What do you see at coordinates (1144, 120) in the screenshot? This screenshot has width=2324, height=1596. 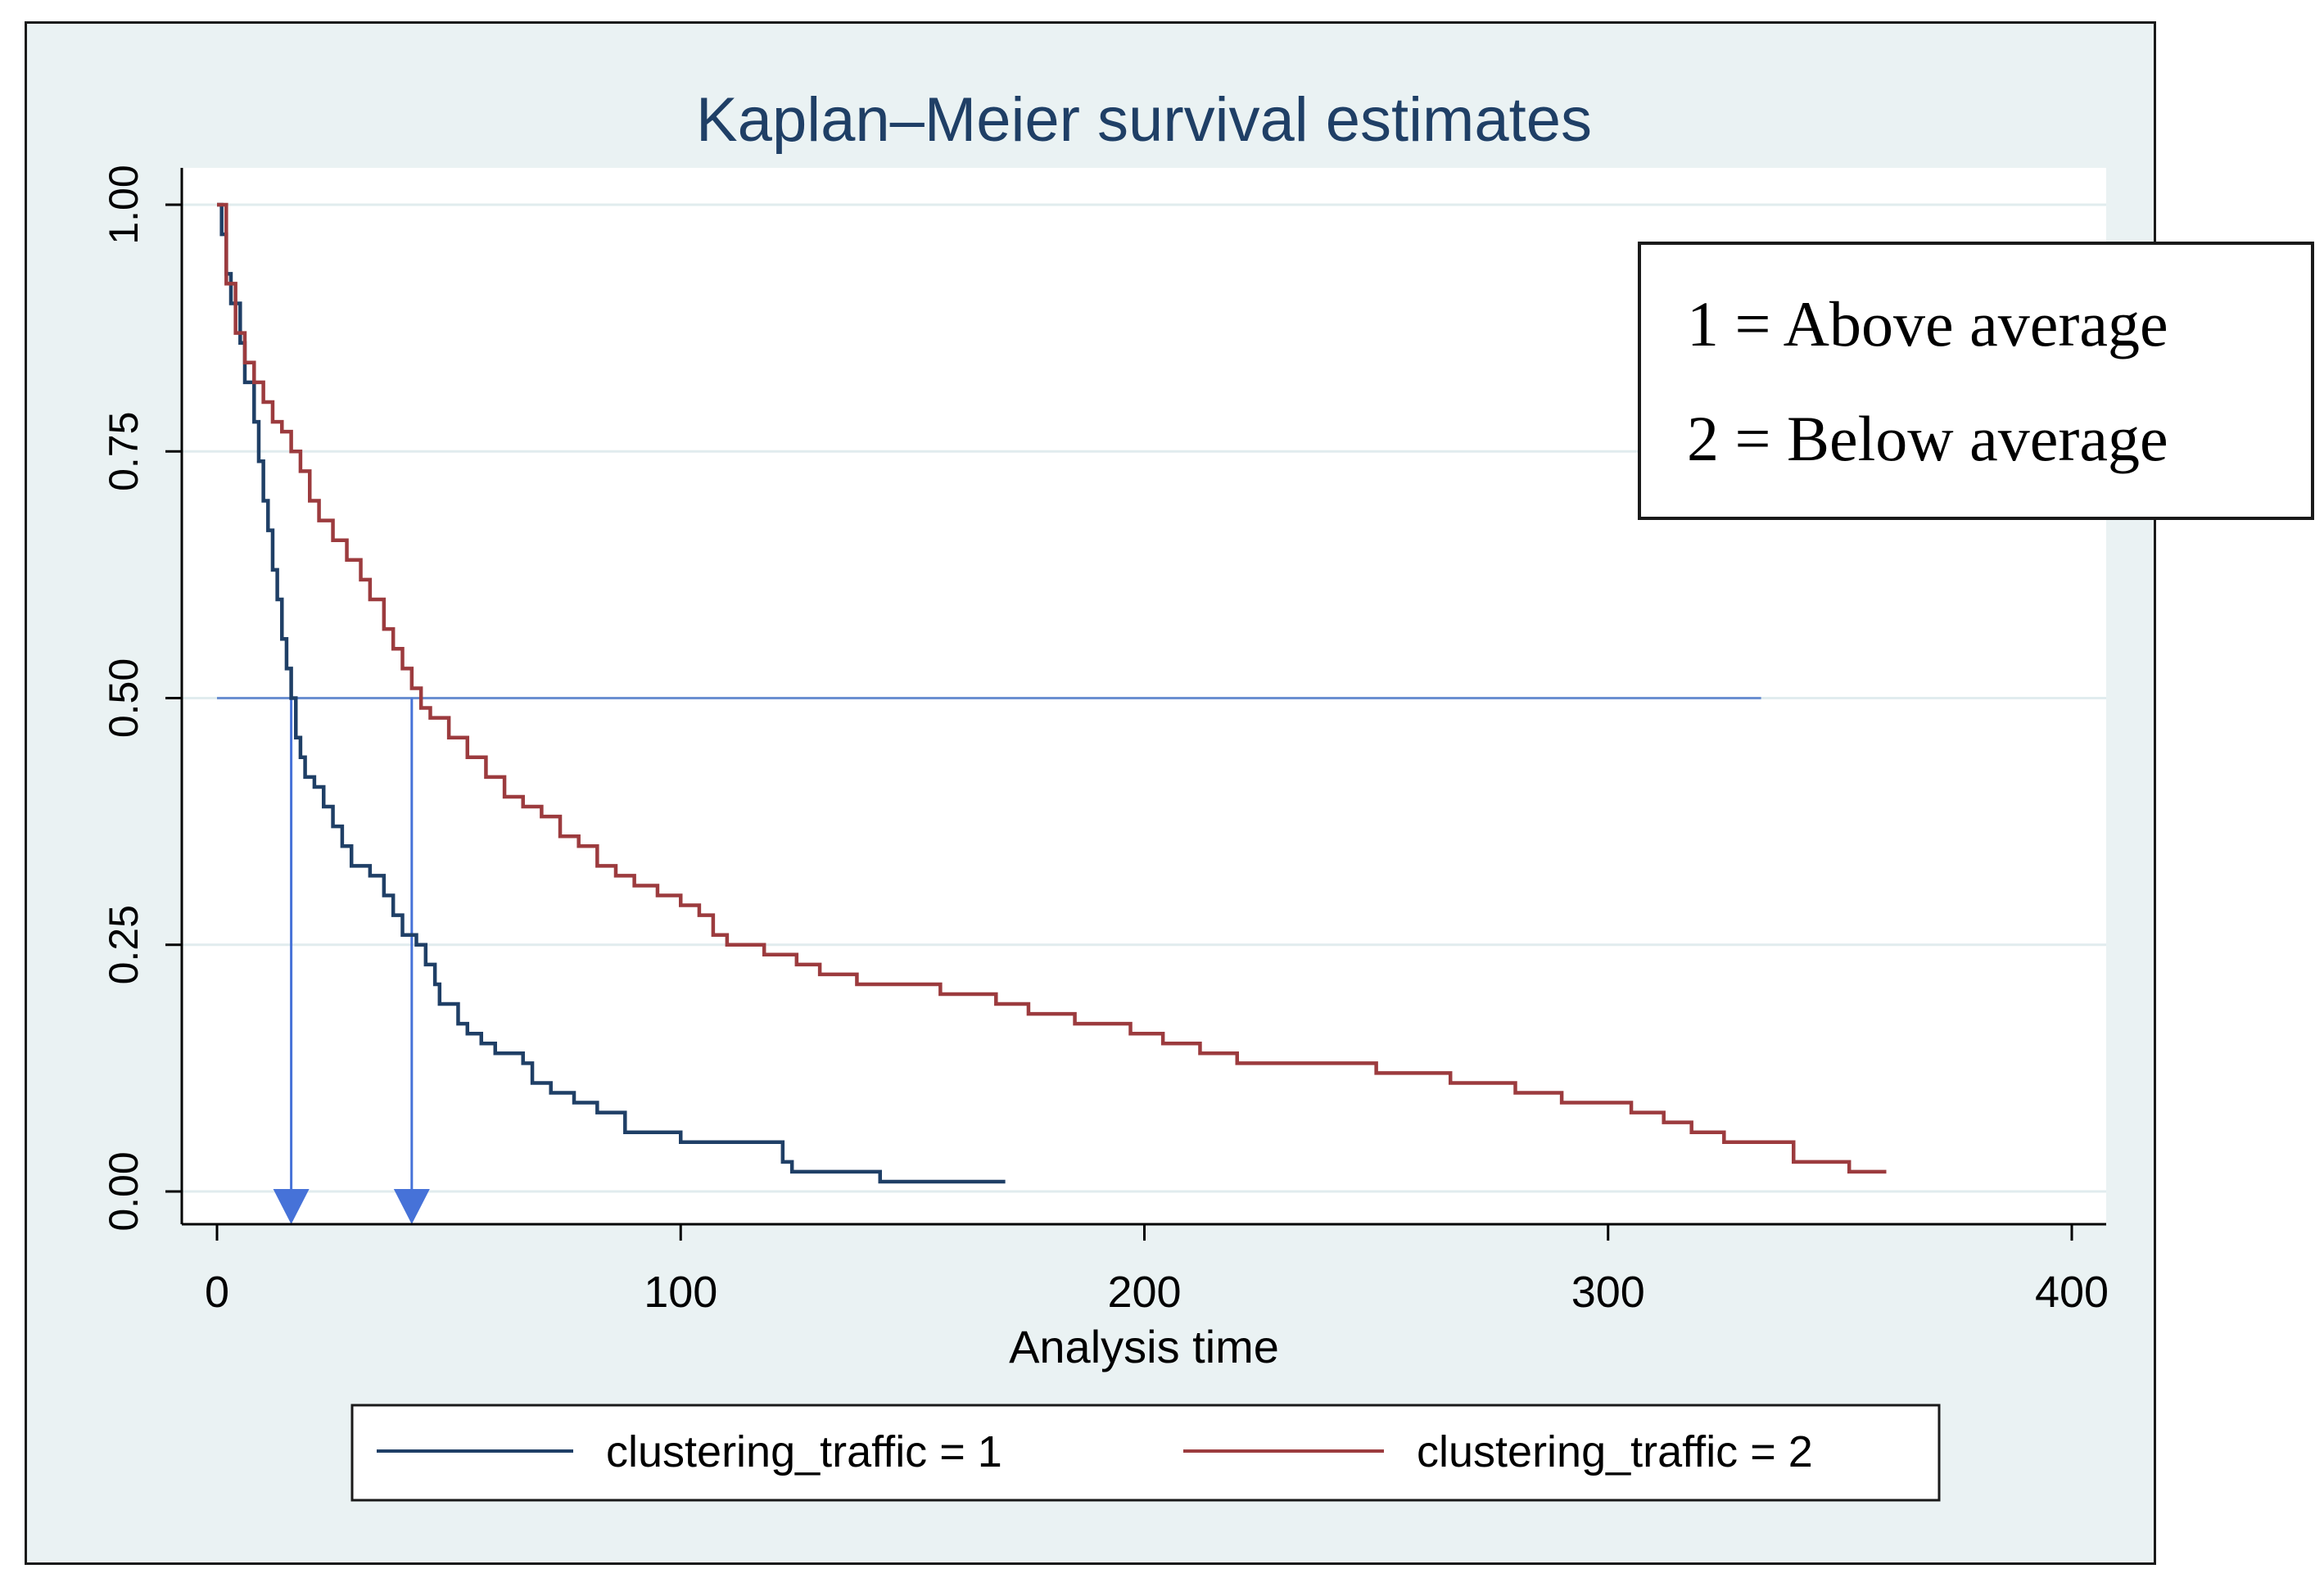 I see `chart-title: Kaplan–Meier survival estimates` at bounding box center [1144, 120].